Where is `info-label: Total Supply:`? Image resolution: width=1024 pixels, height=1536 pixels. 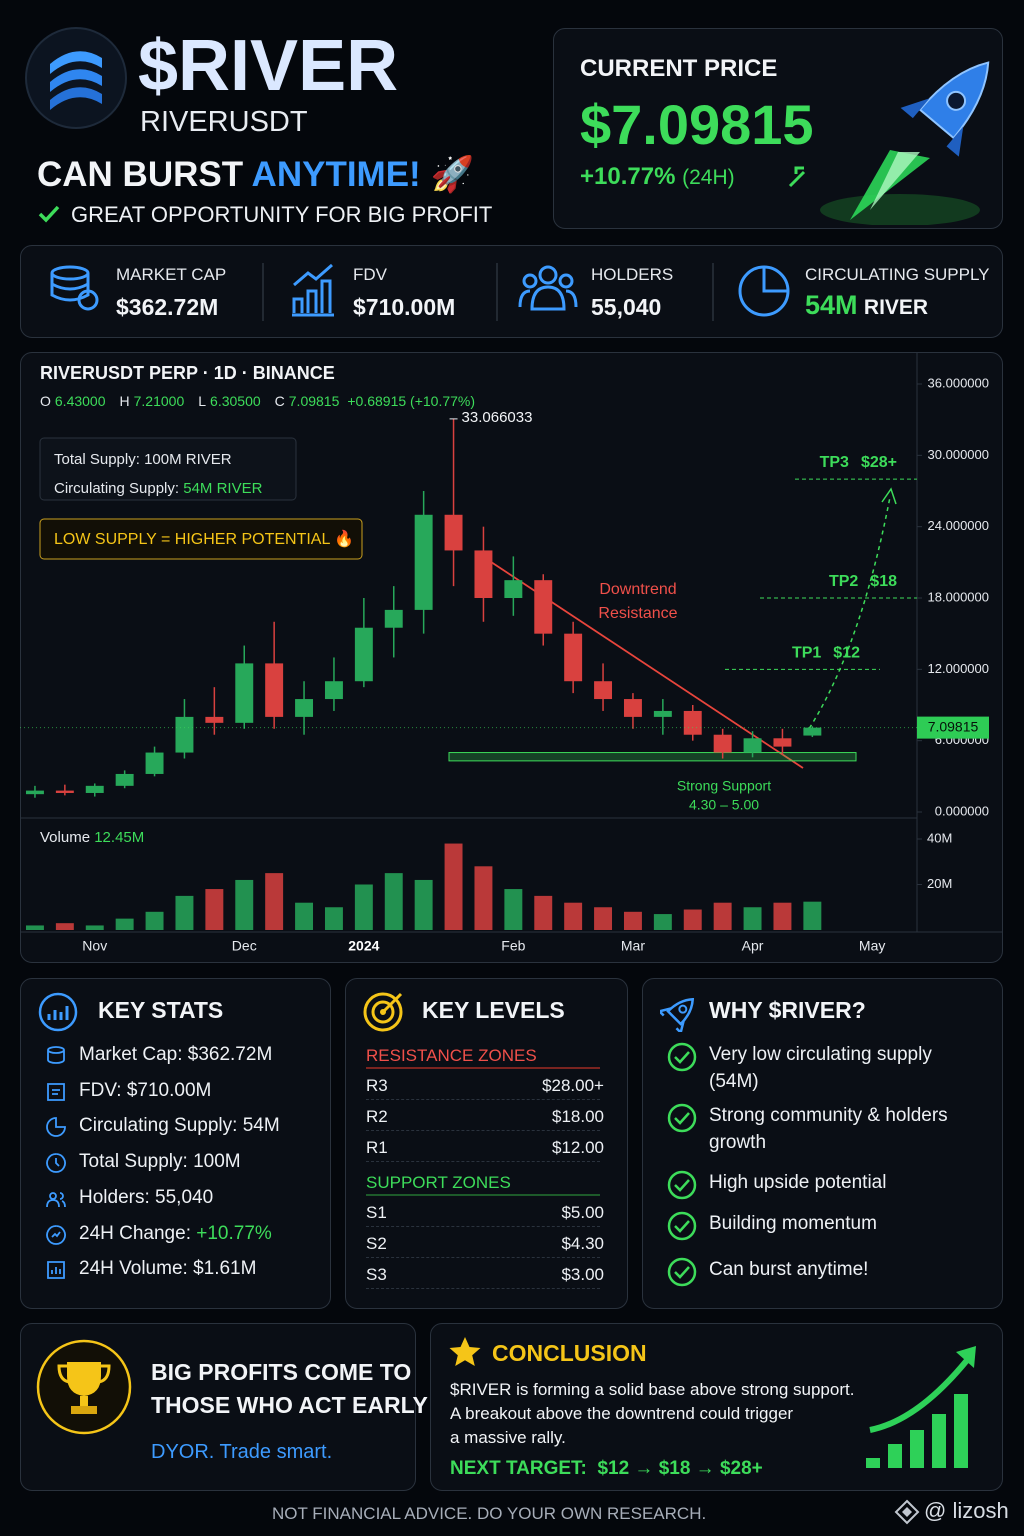 info-label: Total Supply: is located at coordinates (97, 459).